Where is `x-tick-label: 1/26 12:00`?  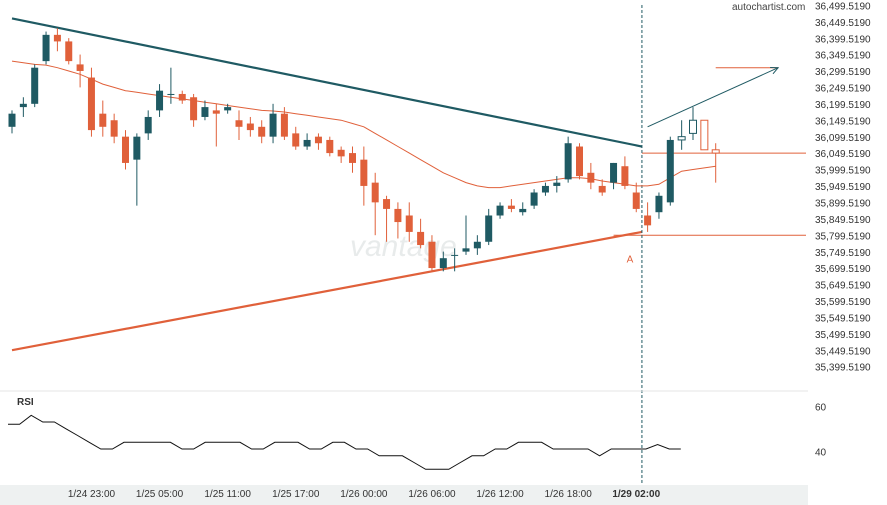
x-tick-label: 1/26 12:00 is located at coordinates (500, 494).